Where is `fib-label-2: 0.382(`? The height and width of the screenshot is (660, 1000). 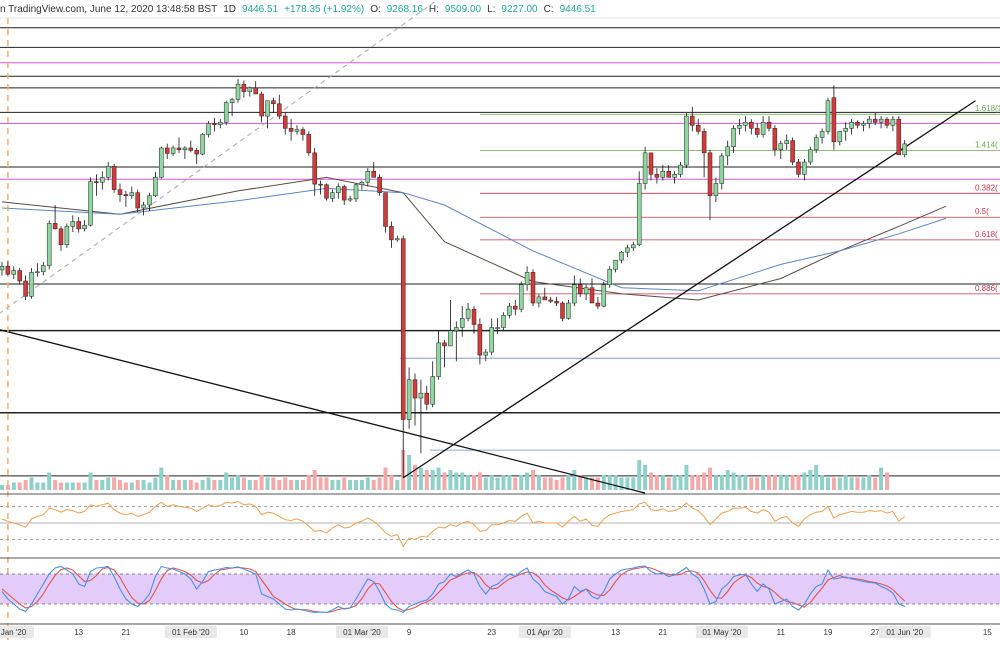 fib-label-2: 0.382( is located at coordinates (986, 187).